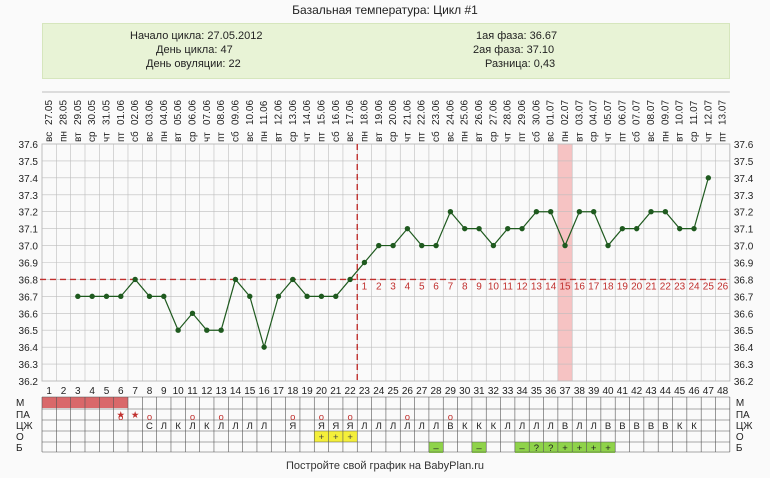  I want to click on row-label-right: Б, so click(739, 448).